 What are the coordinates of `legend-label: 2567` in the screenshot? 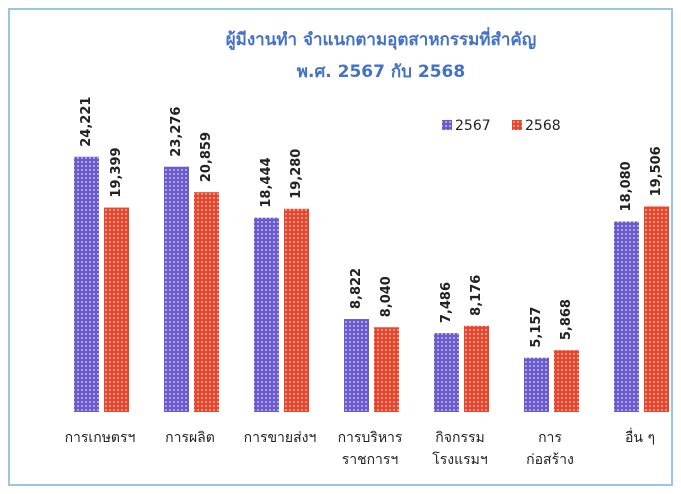 It's located at (473, 126).